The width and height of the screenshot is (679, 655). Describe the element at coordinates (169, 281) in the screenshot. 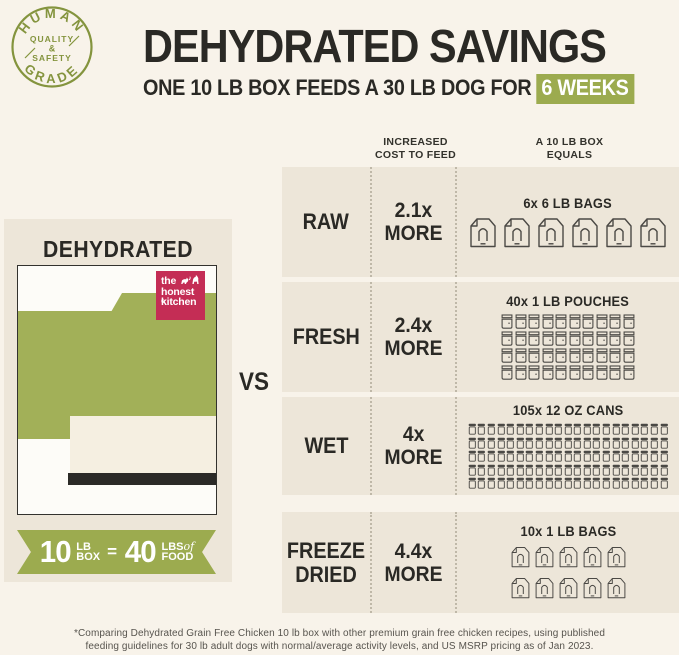

I see `logo-the: the` at that location.